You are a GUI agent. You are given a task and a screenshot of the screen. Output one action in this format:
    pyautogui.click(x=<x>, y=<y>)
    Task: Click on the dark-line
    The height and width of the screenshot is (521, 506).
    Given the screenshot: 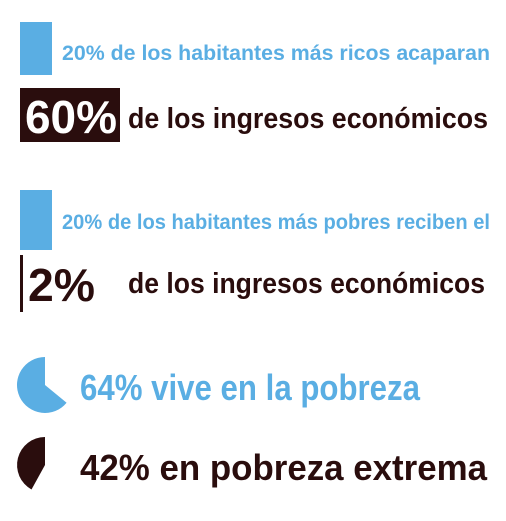 What is the action you would take?
    pyautogui.click(x=21, y=283)
    